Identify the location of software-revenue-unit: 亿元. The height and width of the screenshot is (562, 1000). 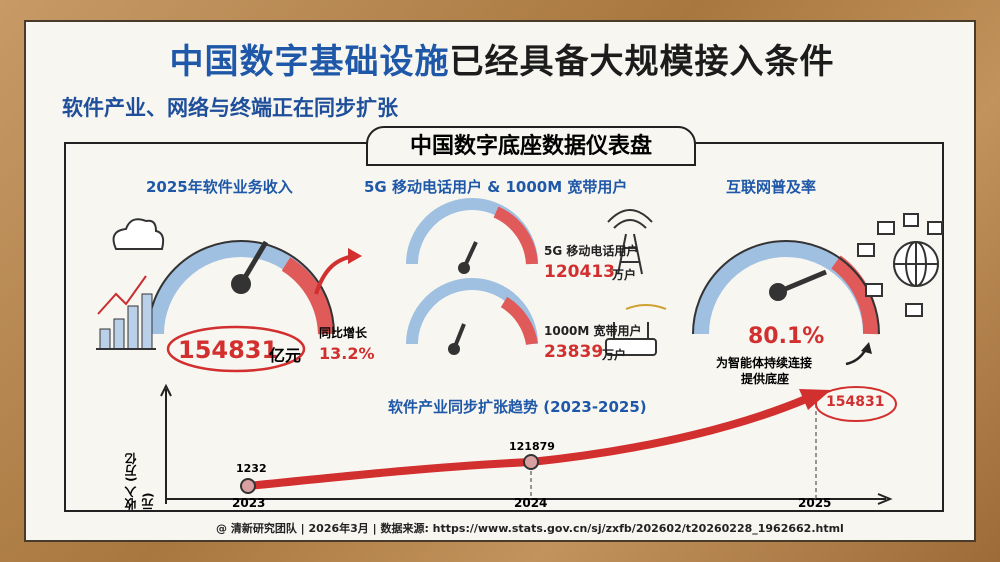
(285, 355).